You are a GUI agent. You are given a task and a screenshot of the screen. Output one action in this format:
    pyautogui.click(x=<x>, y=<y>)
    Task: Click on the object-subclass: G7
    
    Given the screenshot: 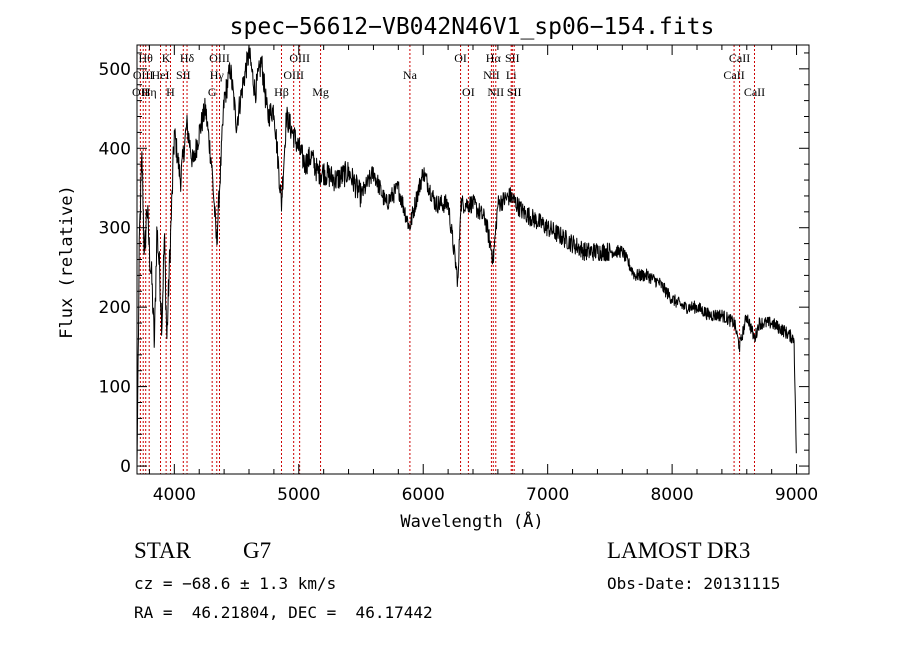 What is the action you would take?
    pyautogui.click(x=257, y=550)
    